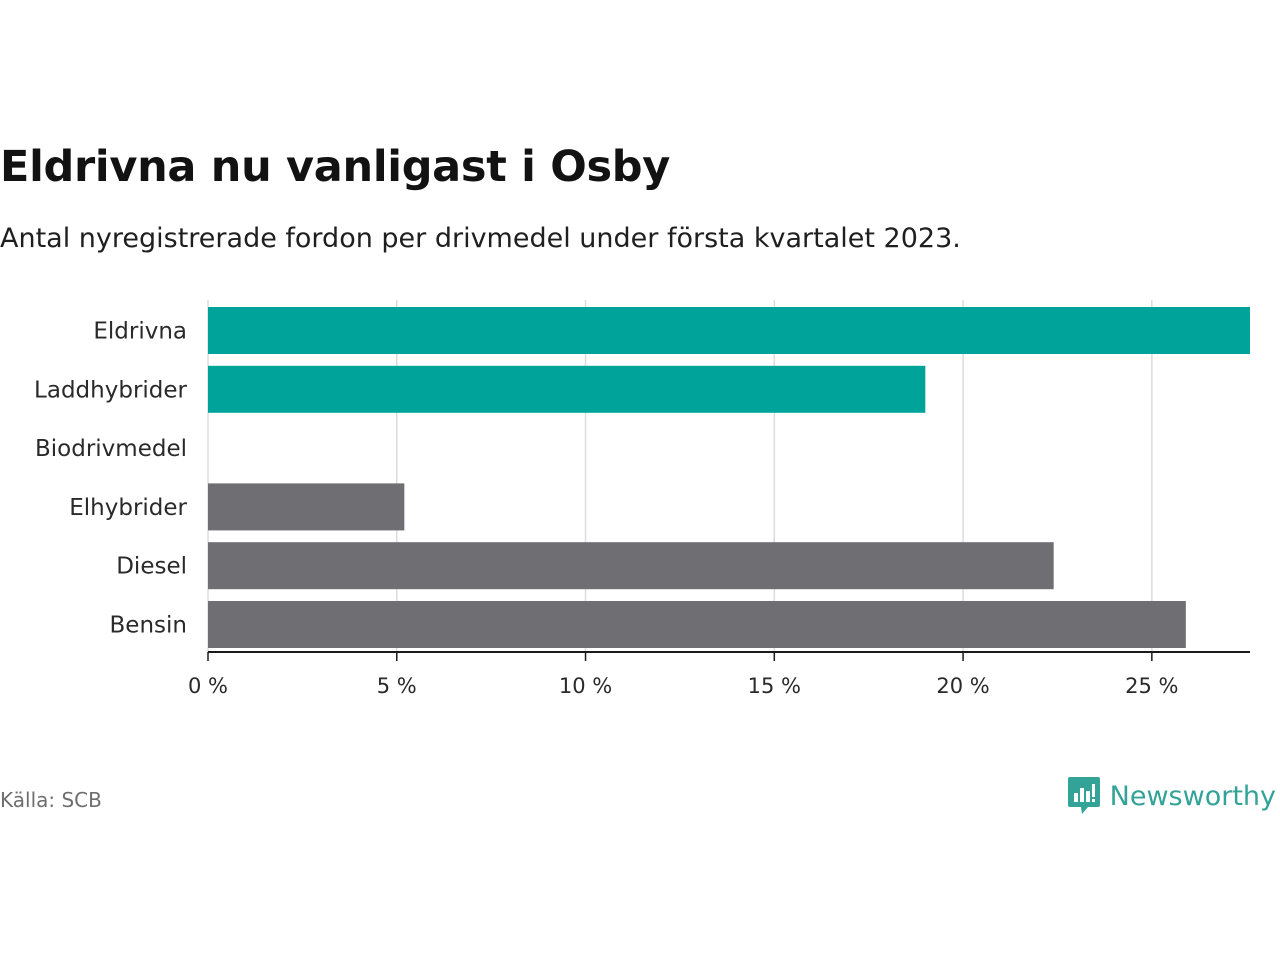  I want to click on x-tick-label: 10 %, so click(585, 686).